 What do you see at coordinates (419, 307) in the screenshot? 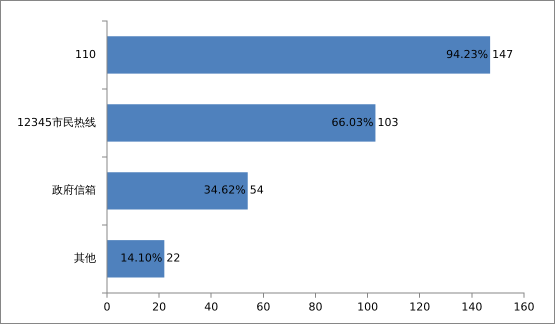
I see `x-tick-label: 120` at bounding box center [419, 307].